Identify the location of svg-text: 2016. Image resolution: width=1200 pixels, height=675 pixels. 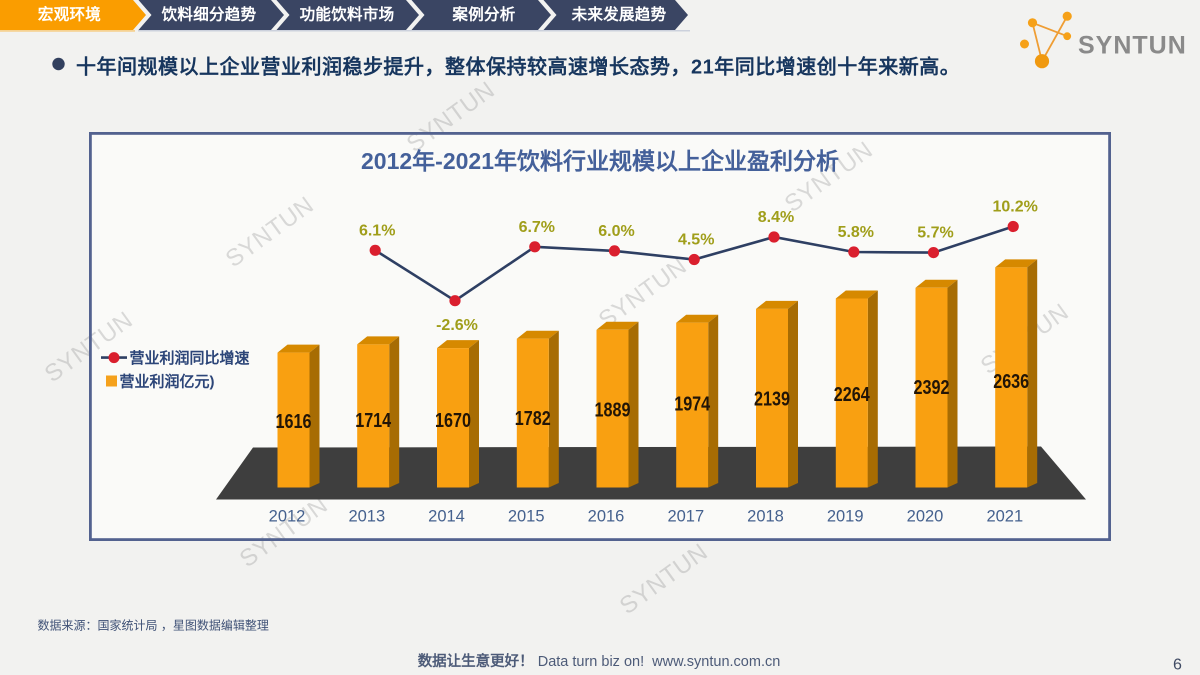
(606, 517).